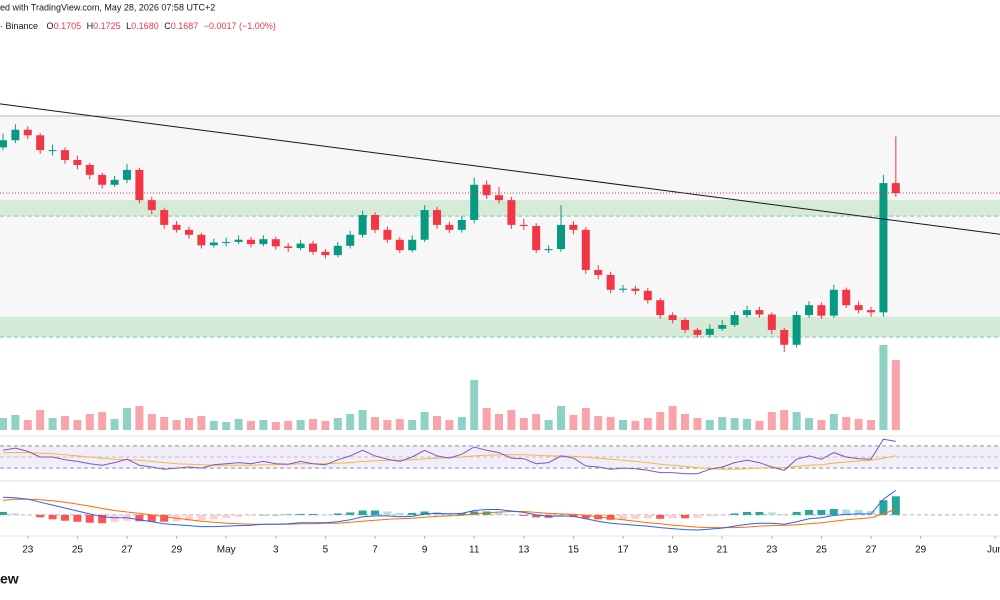  I want to click on support-zone, so click(500, 208).